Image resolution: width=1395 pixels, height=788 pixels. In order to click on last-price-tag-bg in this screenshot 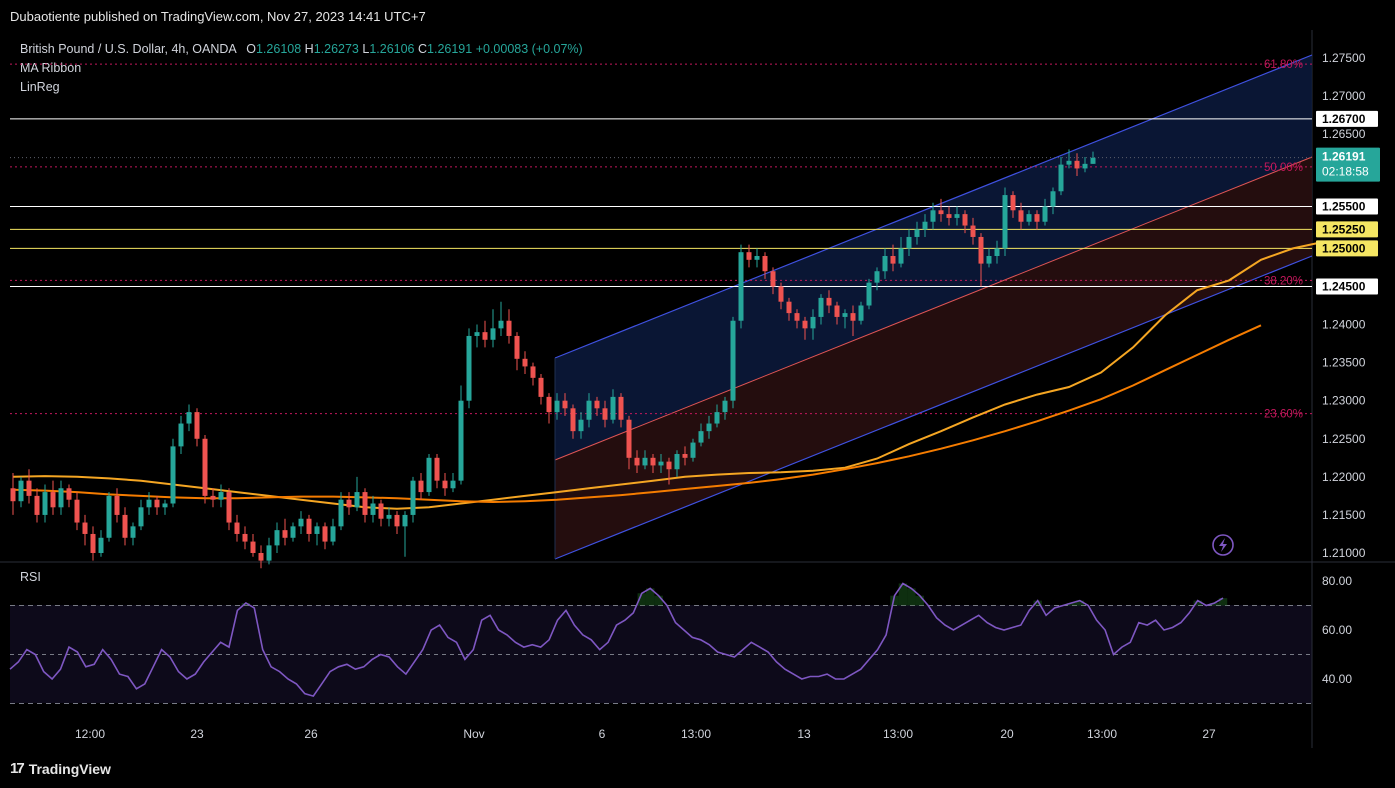, I will do `click(1348, 164)`.